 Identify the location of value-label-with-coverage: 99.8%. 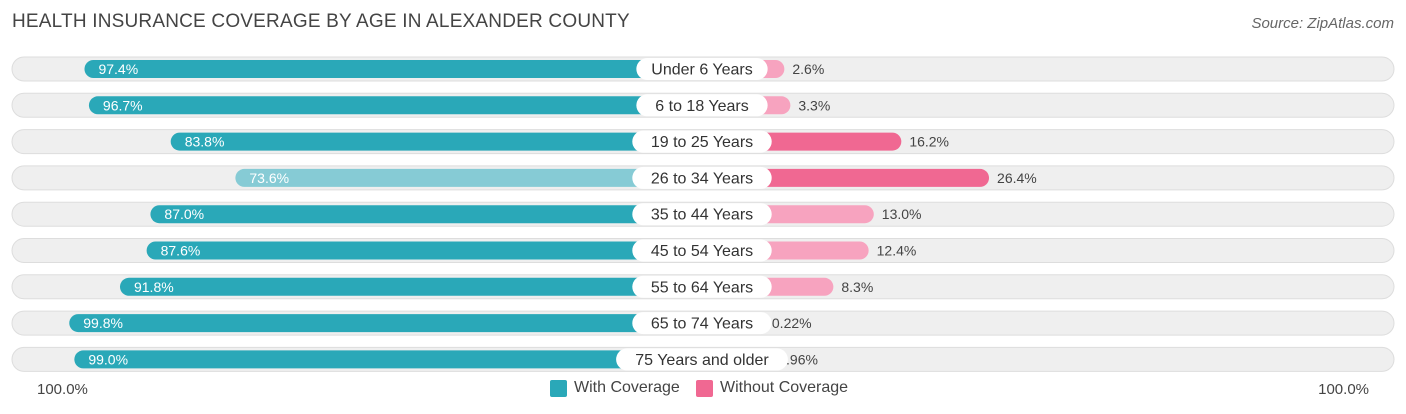
(103, 323).